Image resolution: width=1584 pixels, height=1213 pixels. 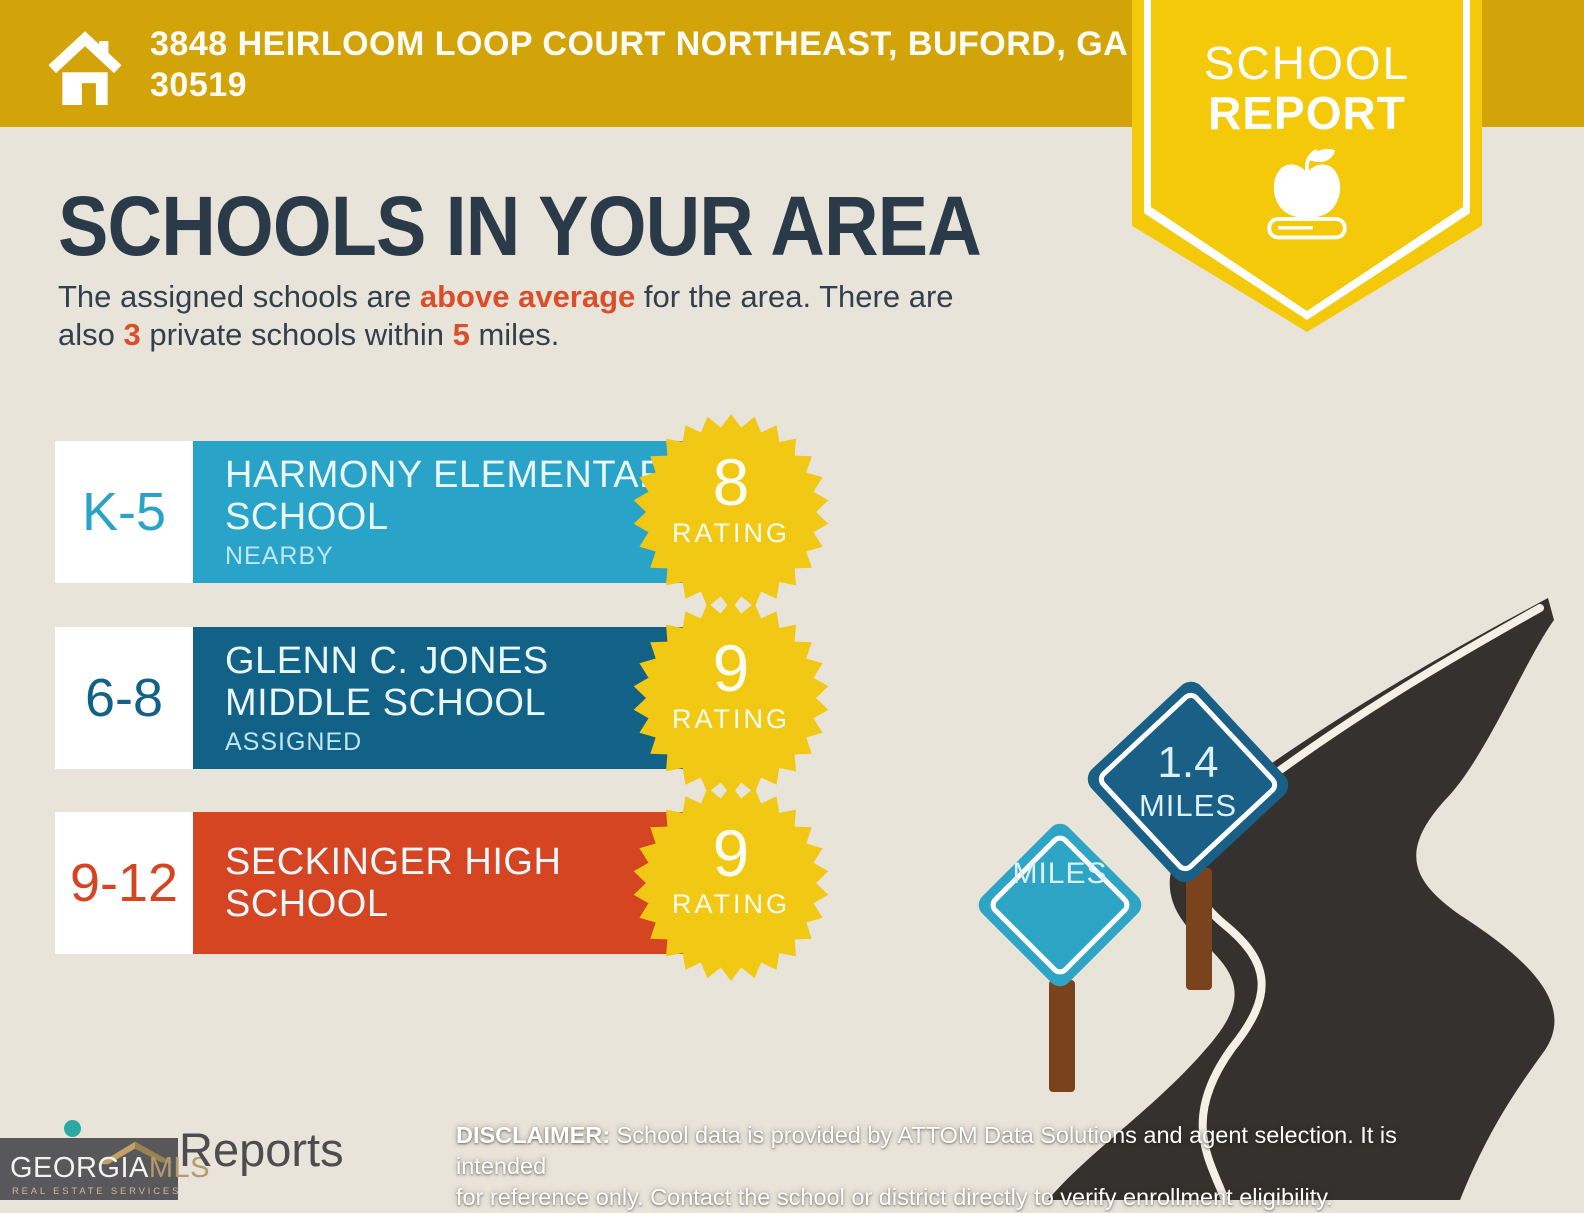 I want to click on roof-icon, so click(x=135, y=1153).